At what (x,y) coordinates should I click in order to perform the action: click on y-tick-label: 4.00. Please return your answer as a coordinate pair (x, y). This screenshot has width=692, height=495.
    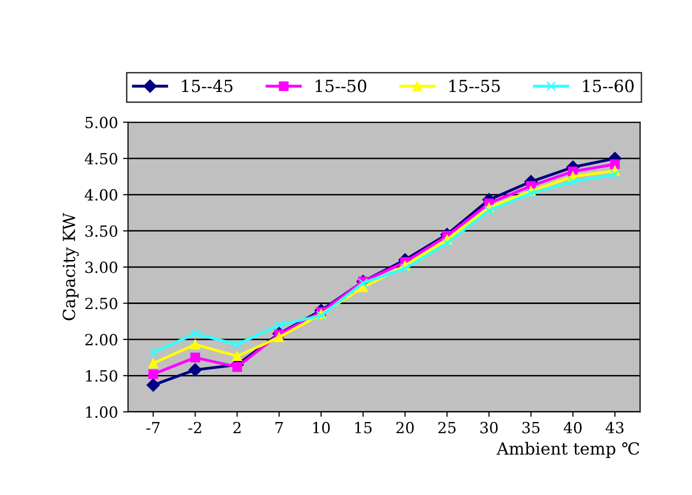
    Looking at the image, I should click on (101, 195).